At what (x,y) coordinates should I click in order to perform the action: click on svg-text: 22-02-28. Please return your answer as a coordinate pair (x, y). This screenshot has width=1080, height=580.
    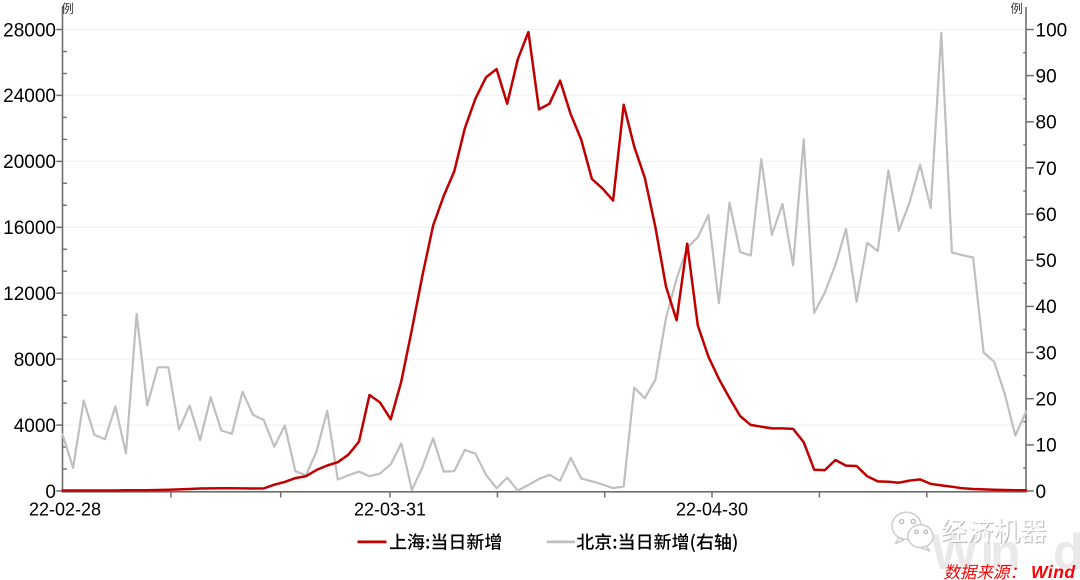
    Looking at the image, I should click on (65, 510).